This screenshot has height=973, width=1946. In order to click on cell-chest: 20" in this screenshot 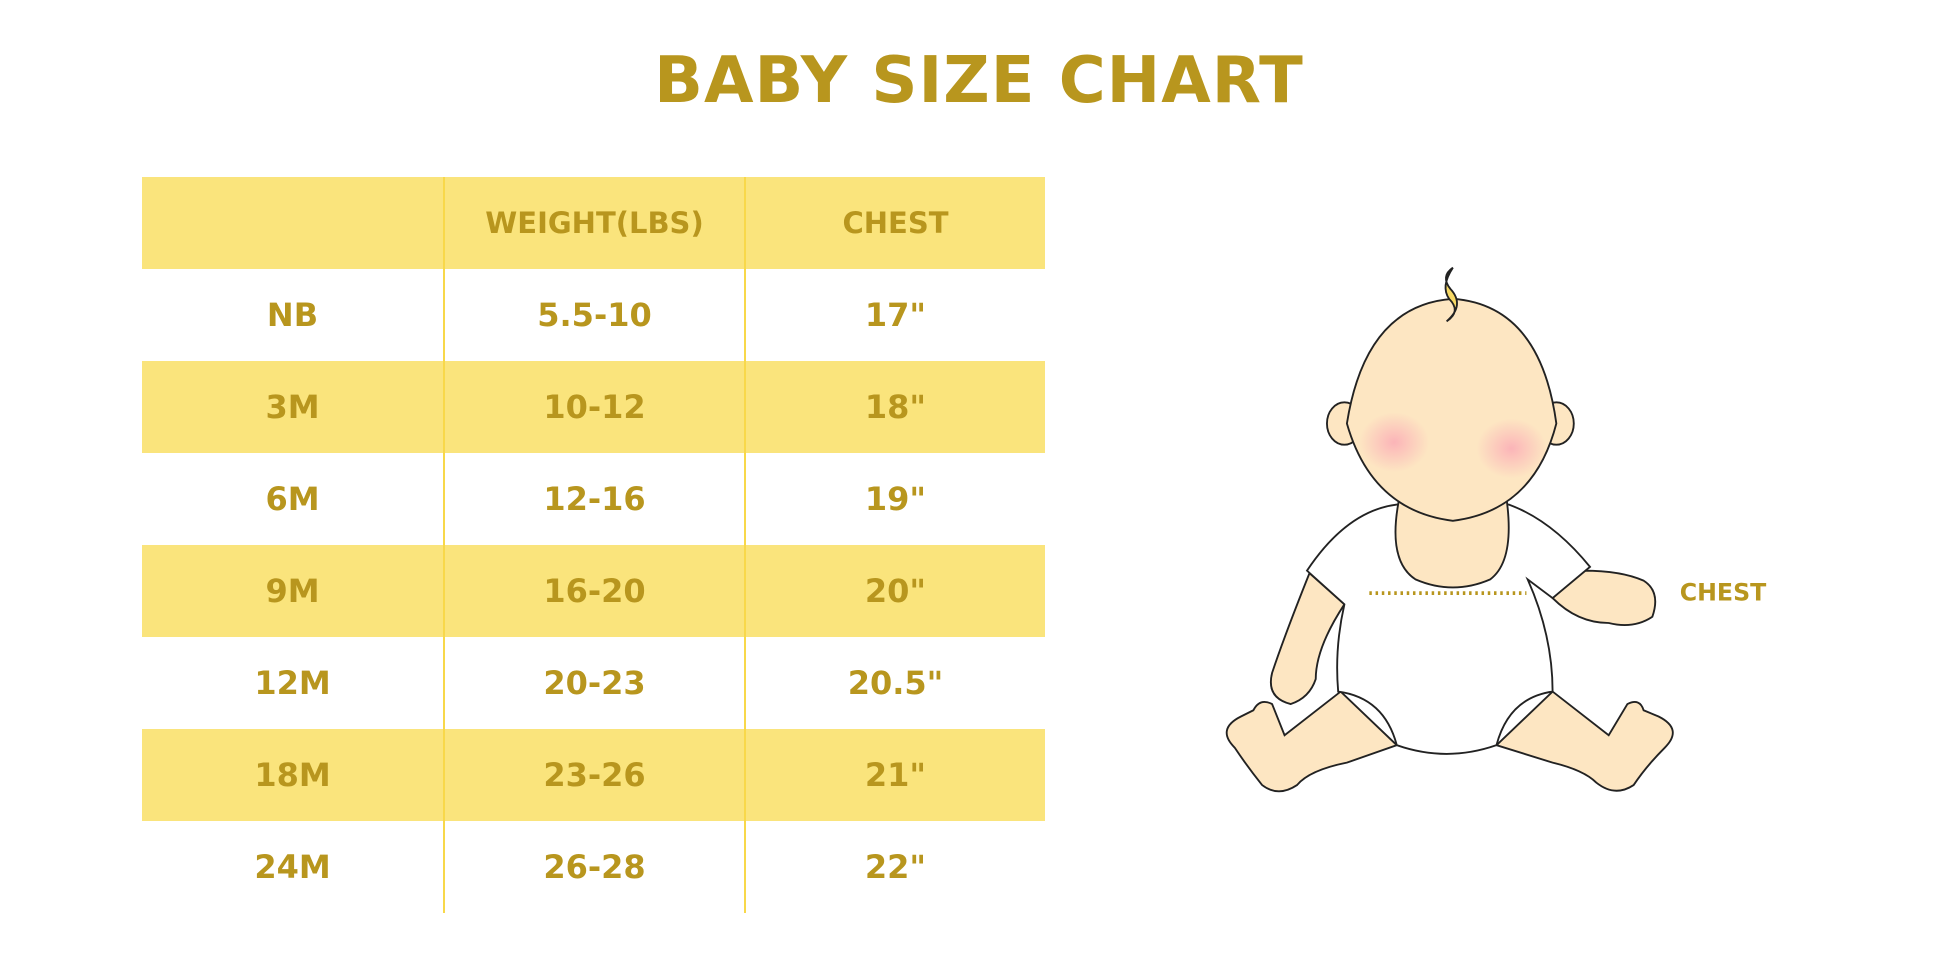, I will do `click(894, 591)`.